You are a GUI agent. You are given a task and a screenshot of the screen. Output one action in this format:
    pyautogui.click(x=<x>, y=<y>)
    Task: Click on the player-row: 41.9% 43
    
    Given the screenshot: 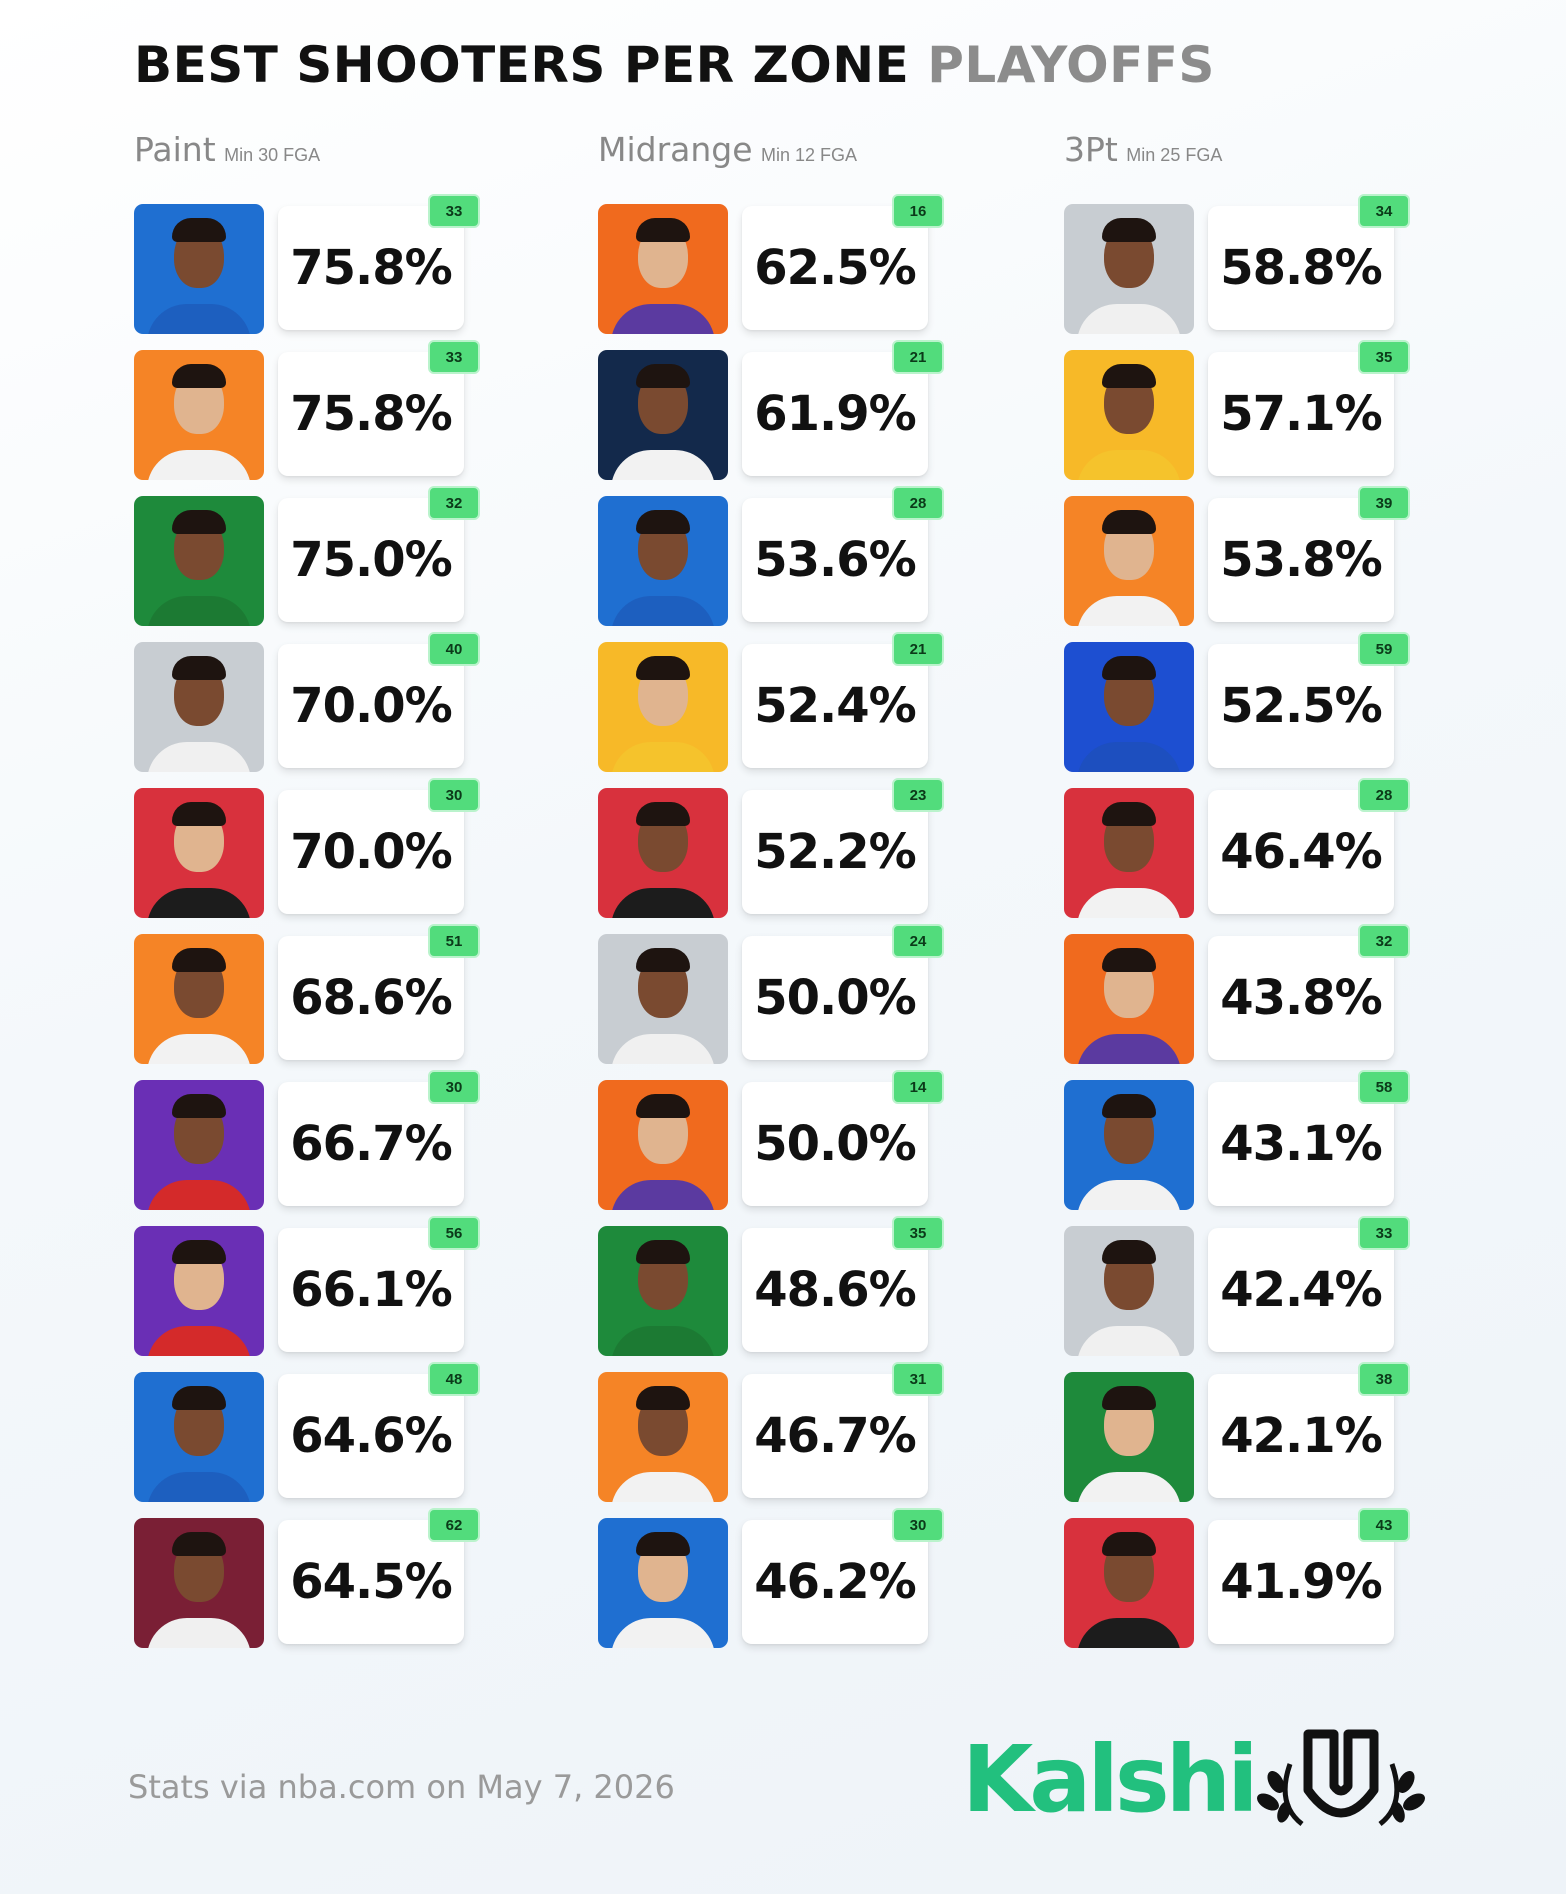 What is the action you would take?
    pyautogui.click(x=1254, y=1579)
    